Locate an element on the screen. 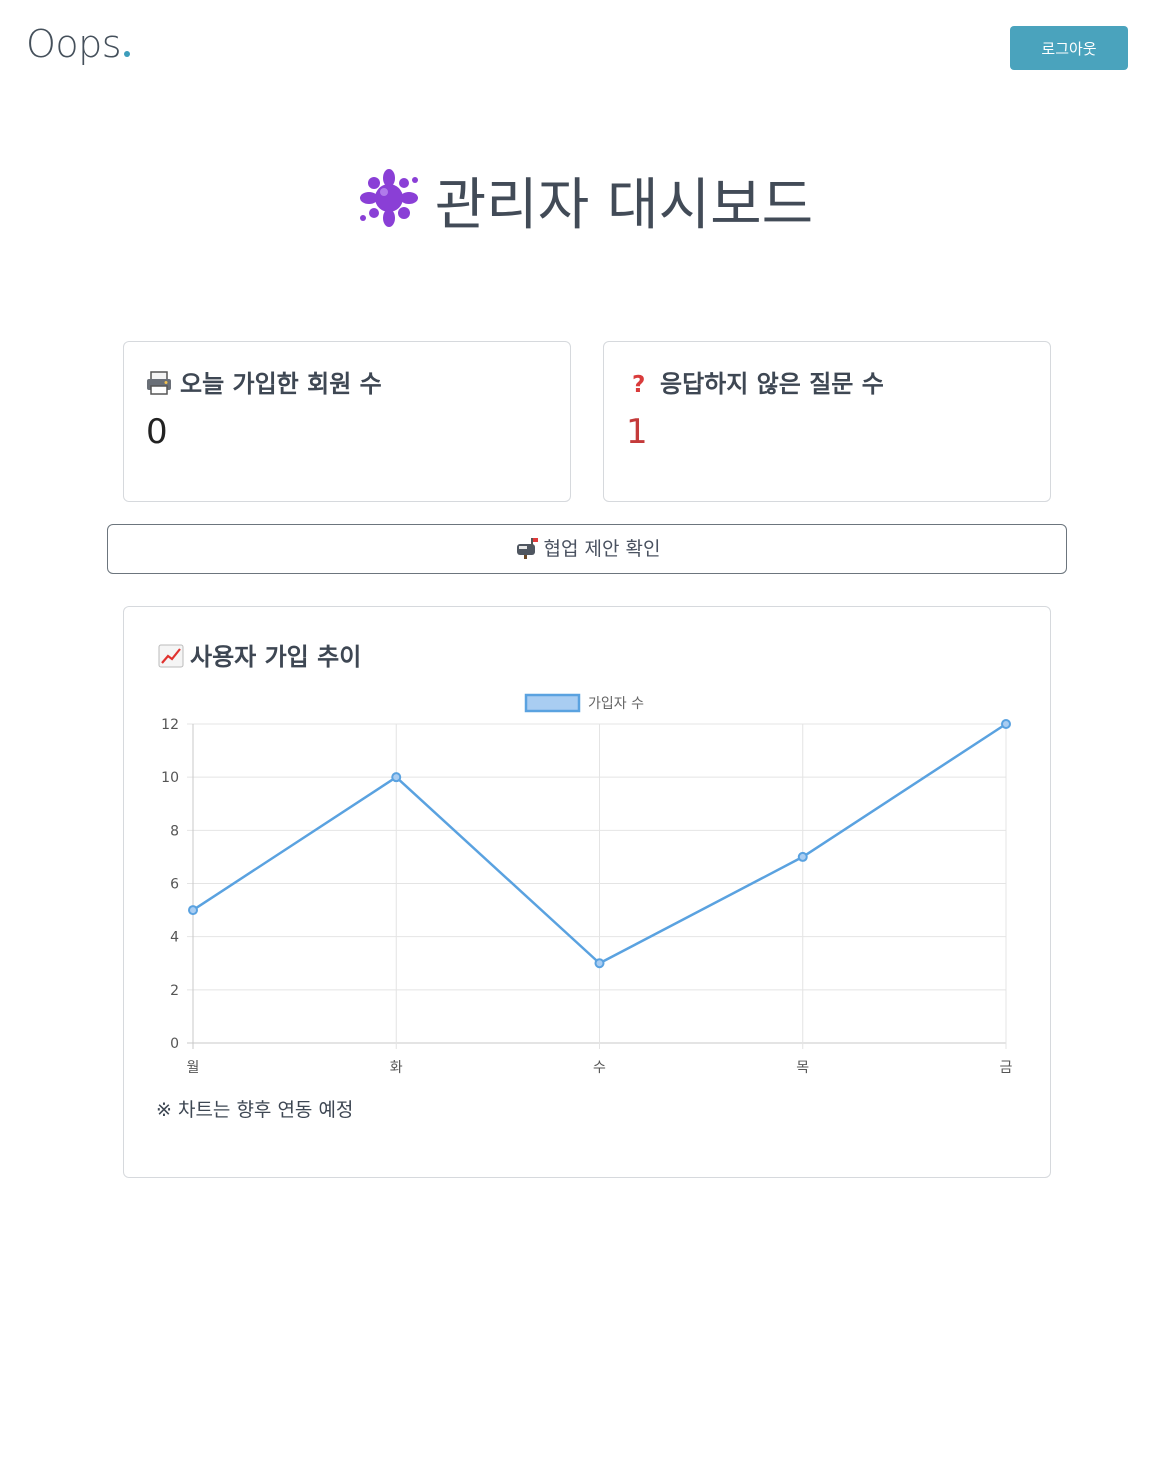 The width and height of the screenshot is (1170, 1476). chart-note: ※ 차트는 향후 연동 예정 is located at coordinates (255, 1110).